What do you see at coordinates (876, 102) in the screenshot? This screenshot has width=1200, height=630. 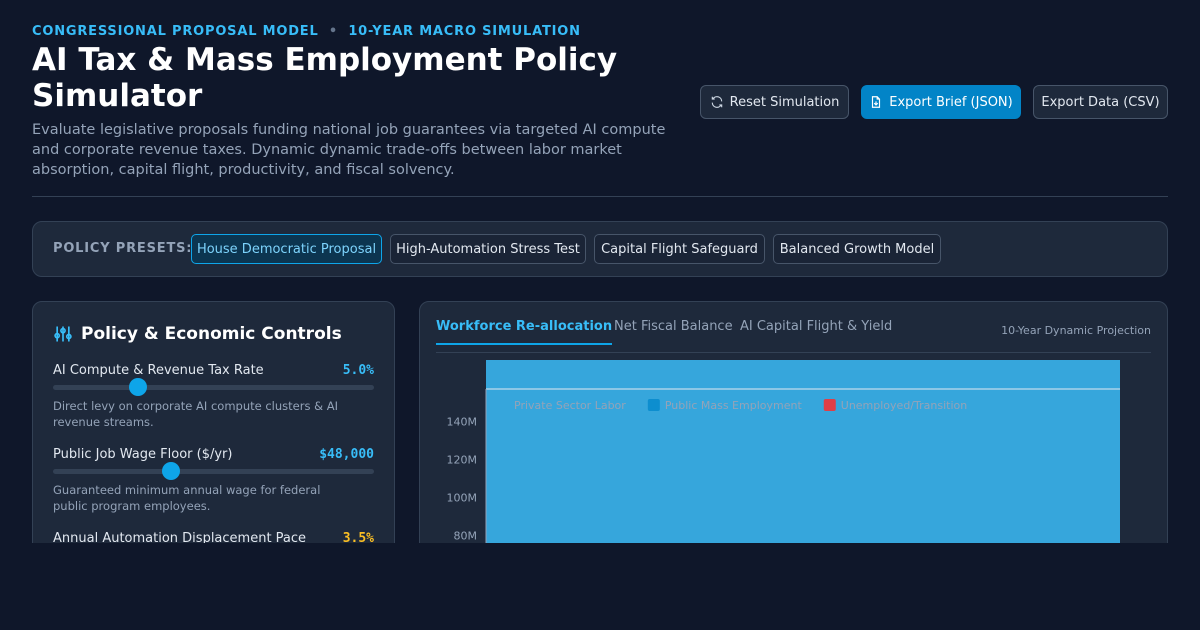 I see `file-icon` at bounding box center [876, 102].